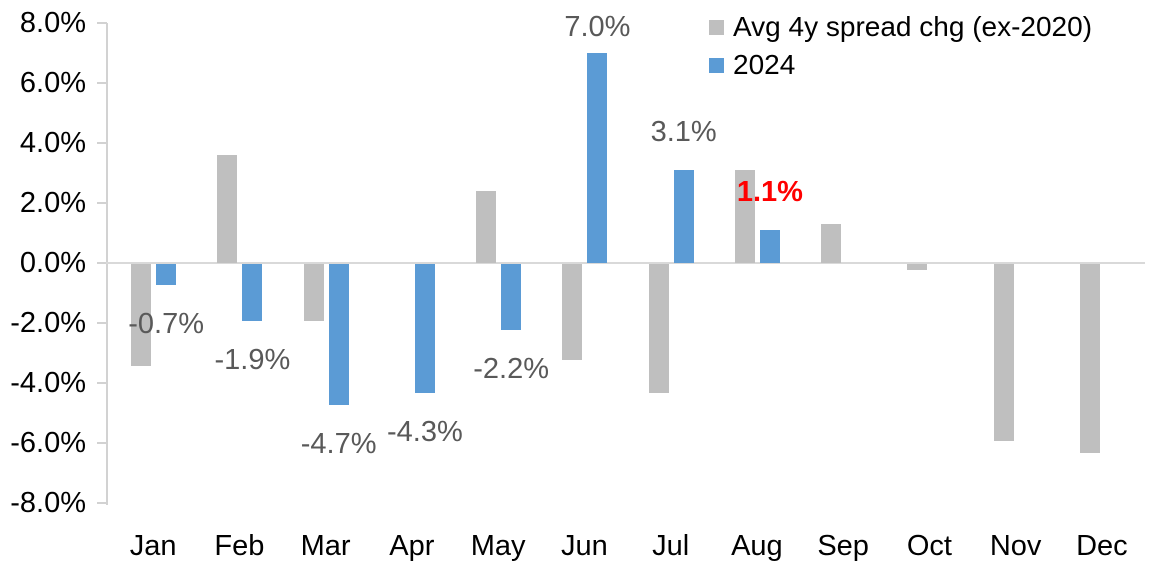  Describe the element at coordinates (1102, 546) in the screenshot. I see `x-axis-label-dec: Dec` at that location.